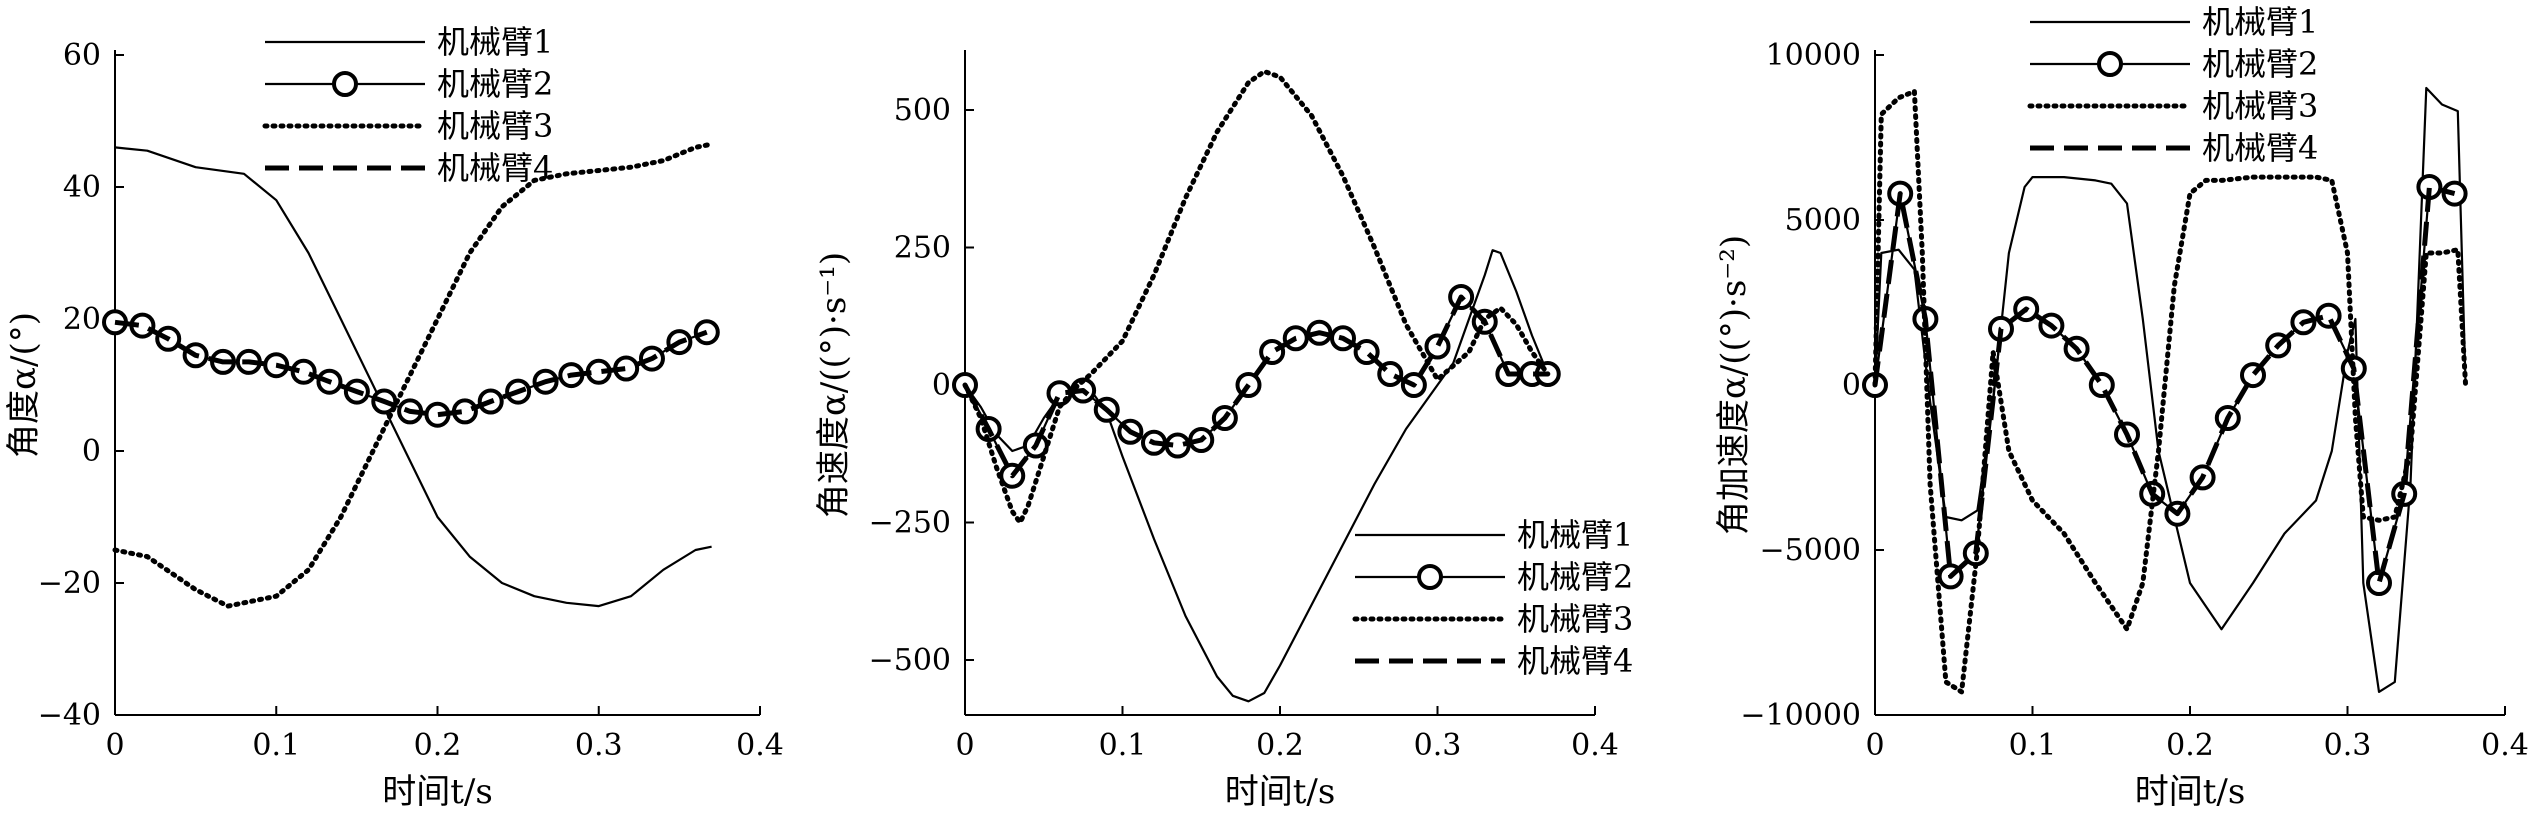 This screenshot has height=823, width=2533. What do you see at coordinates (834, 385) in the screenshot?
I see `y-axis-label: 角速度α/((°)·s⁻¹)` at bounding box center [834, 385].